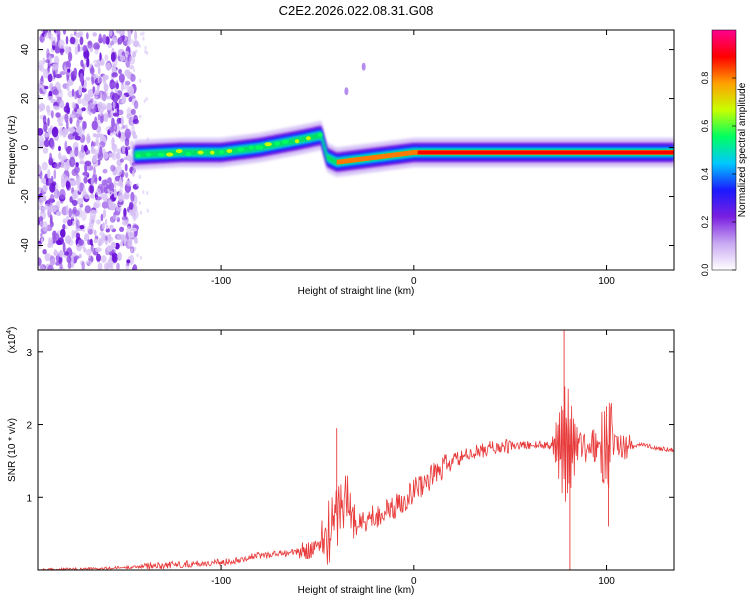 This screenshot has width=750, height=600. Describe the element at coordinates (221, 281) in the screenshot. I see `x-tick-label: -100` at that location.